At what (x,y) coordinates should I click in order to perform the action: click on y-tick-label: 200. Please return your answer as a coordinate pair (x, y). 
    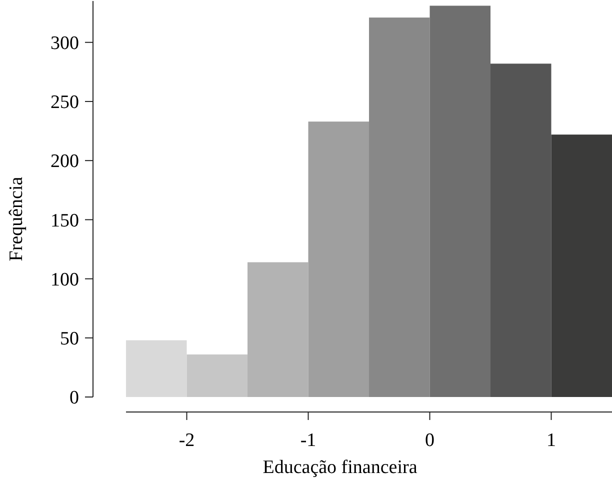
    Looking at the image, I should click on (64, 161).